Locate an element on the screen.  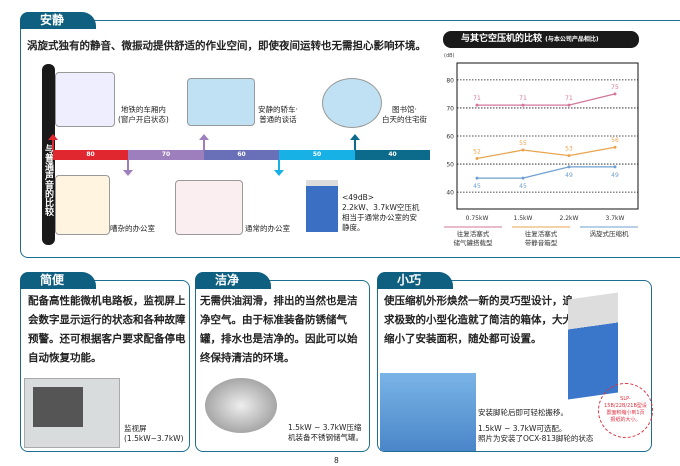
x-tick-label: 1.5kW is located at coordinates (523, 218).